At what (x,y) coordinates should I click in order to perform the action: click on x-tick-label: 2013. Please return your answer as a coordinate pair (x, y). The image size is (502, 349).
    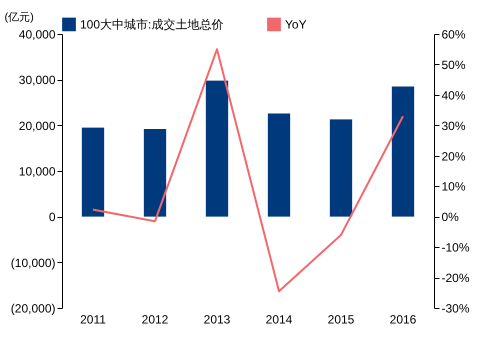
    Looking at the image, I should click on (217, 319).